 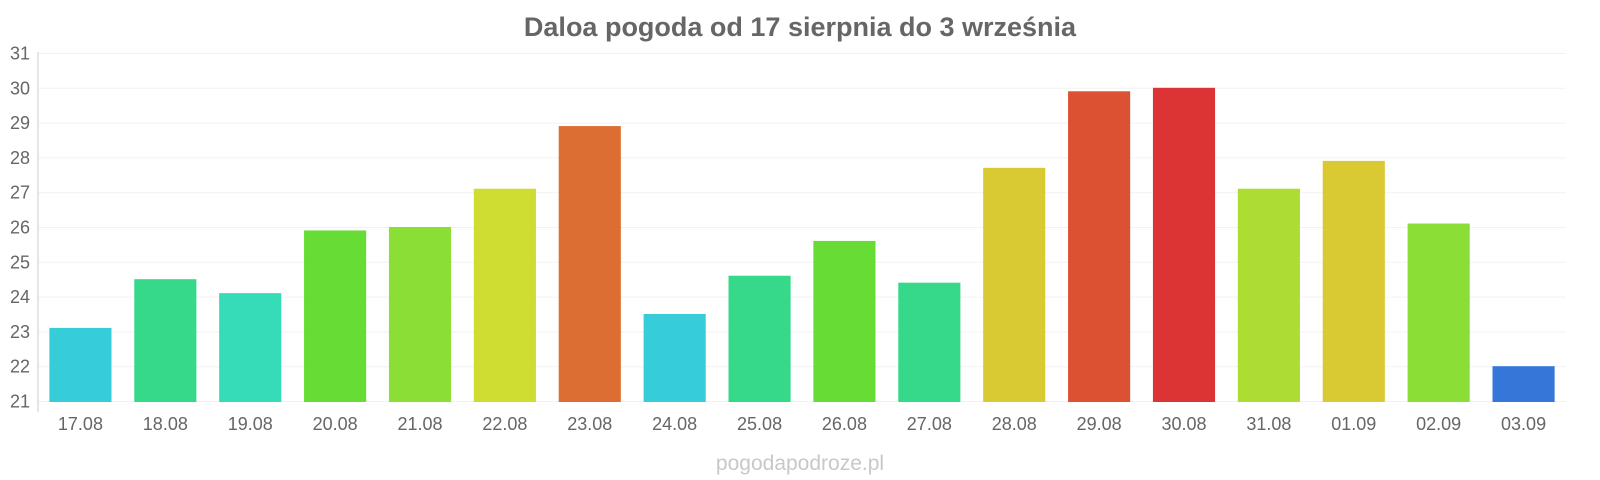 What do you see at coordinates (165, 424) in the screenshot?
I see `x-tick-label: 18.08` at bounding box center [165, 424].